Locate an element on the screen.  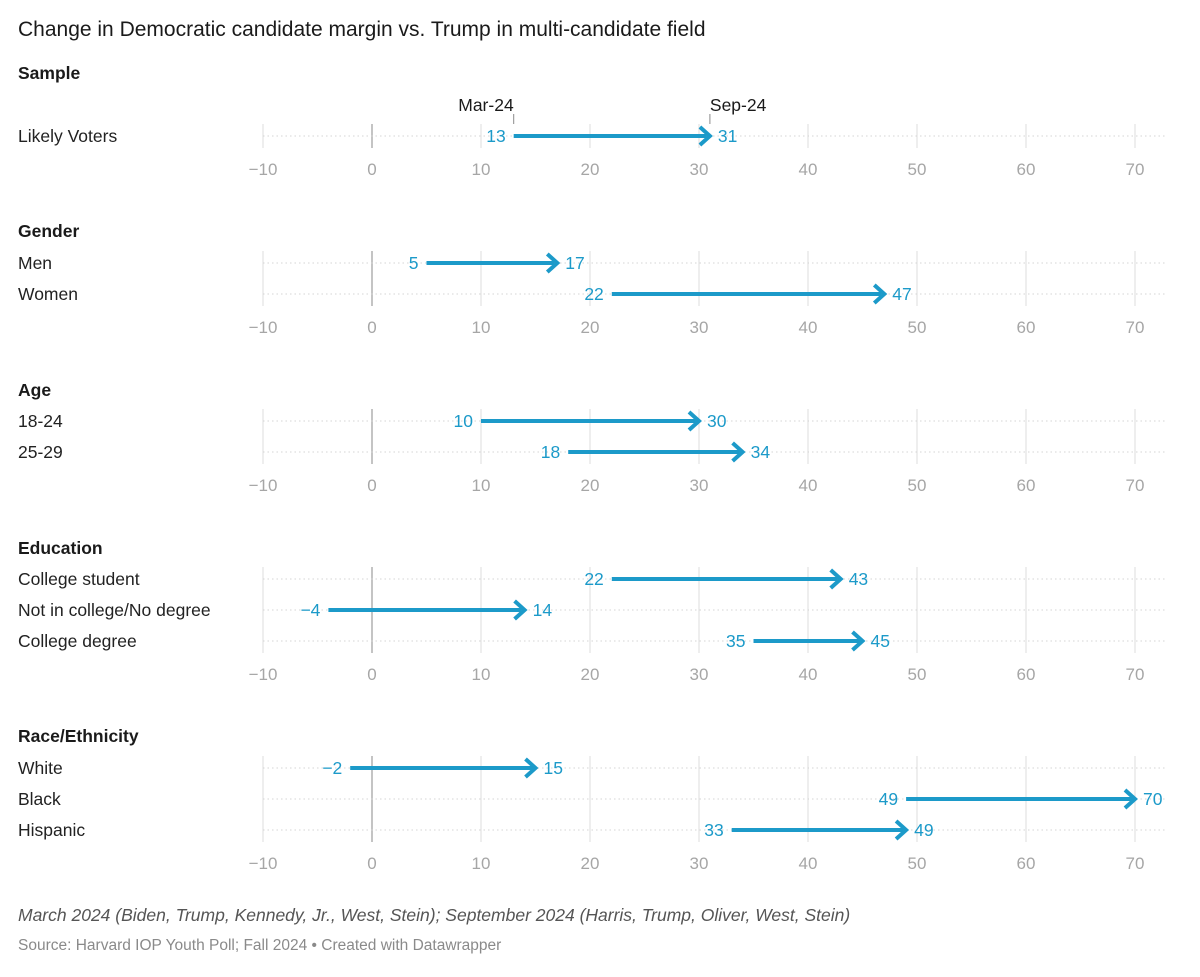
row-label: Women is located at coordinates (48, 294).